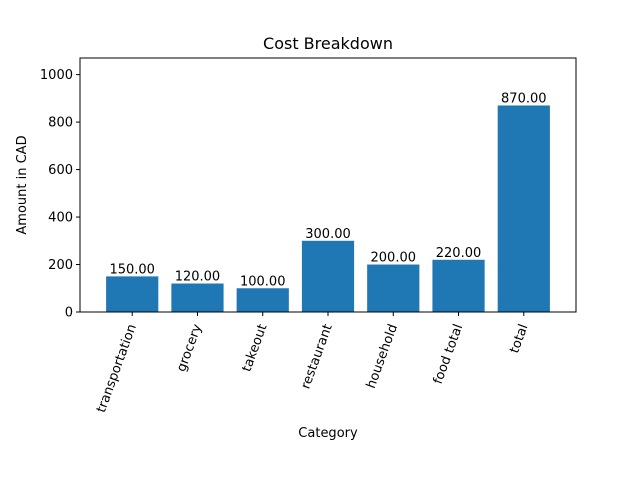 This screenshot has height=480, width=640. What do you see at coordinates (22, 184) in the screenshot?
I see `y-axis-label: Amount in CAD` at bounding box center [22, 184].